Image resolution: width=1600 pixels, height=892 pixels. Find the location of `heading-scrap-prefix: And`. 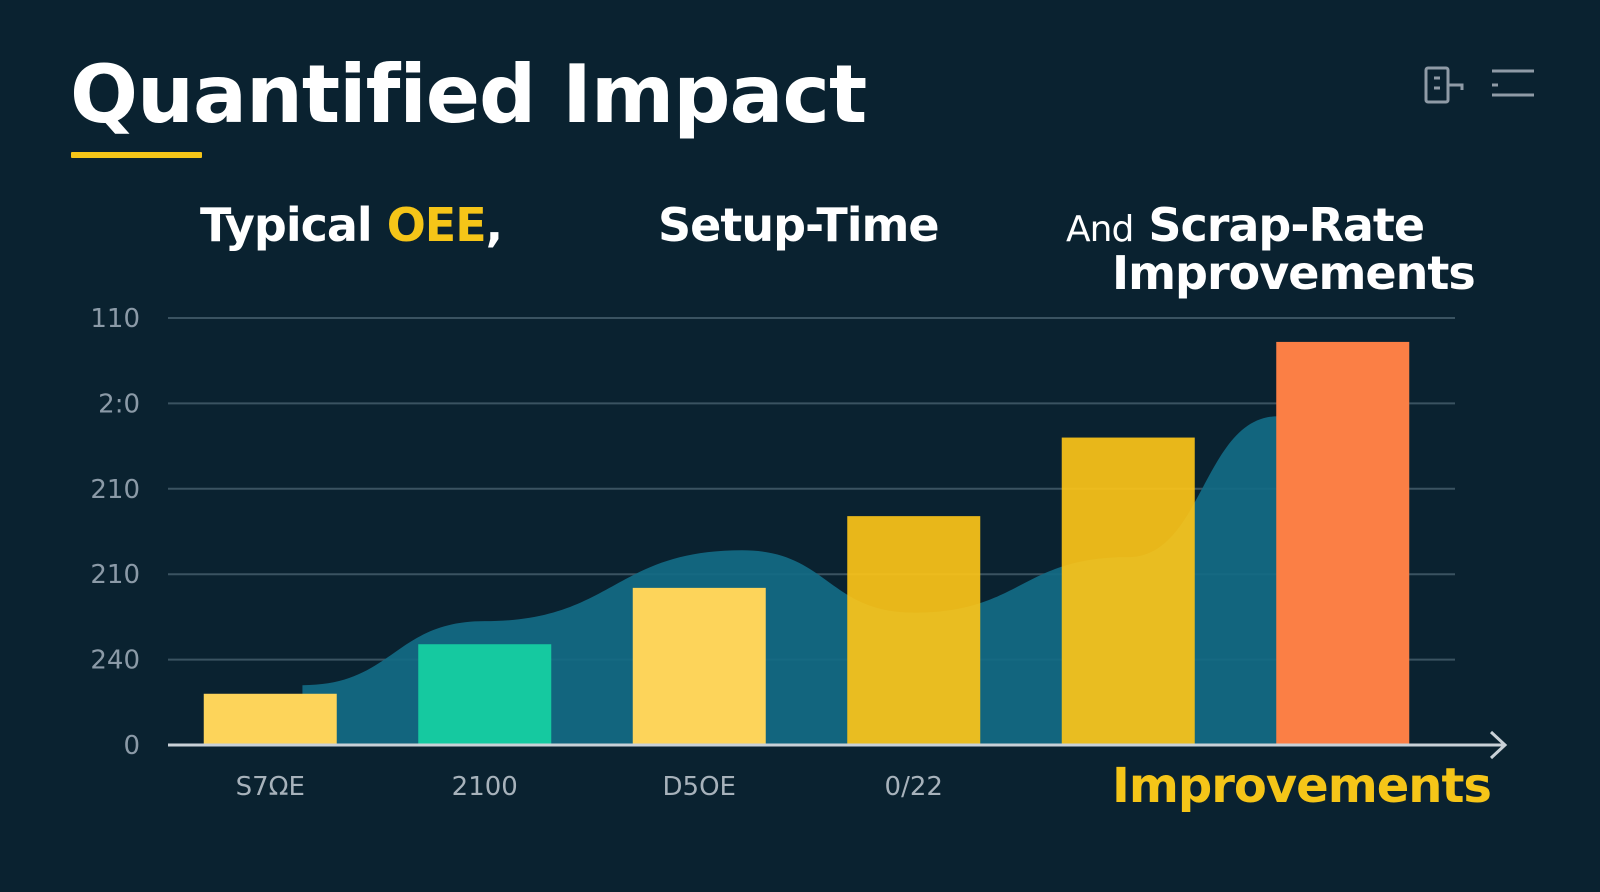

heading-scrap-prefix: And is located at coordinates (1100, 229).